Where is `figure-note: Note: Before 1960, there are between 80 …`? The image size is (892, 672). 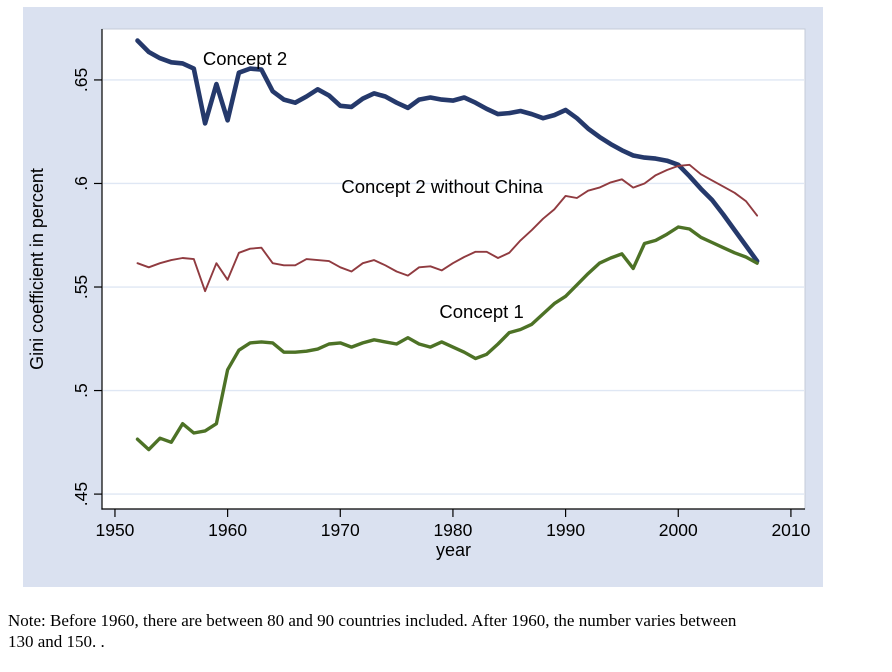
figure-note: Note: Before 1960, there are between 80 … is located at coordinates (447, 631).